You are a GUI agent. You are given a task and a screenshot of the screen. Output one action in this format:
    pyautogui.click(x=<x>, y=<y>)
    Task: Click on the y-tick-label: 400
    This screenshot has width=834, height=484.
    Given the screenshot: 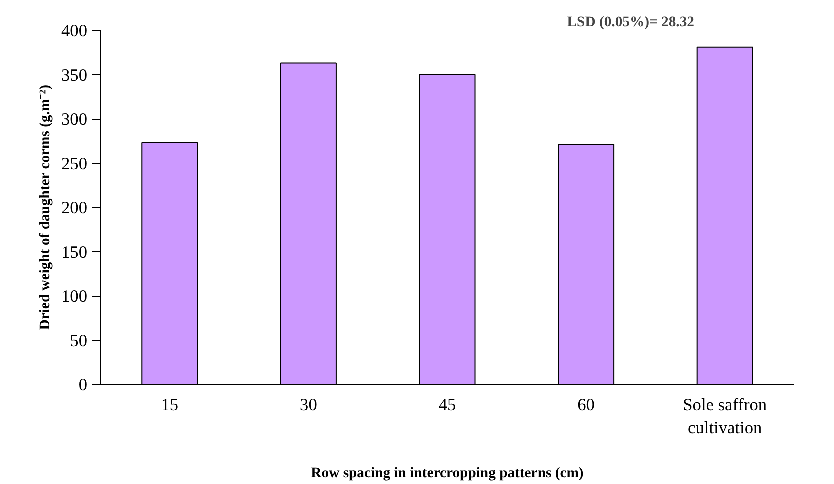 What is the action you would take?
    pyautogui.click(x=75, y=31)
    